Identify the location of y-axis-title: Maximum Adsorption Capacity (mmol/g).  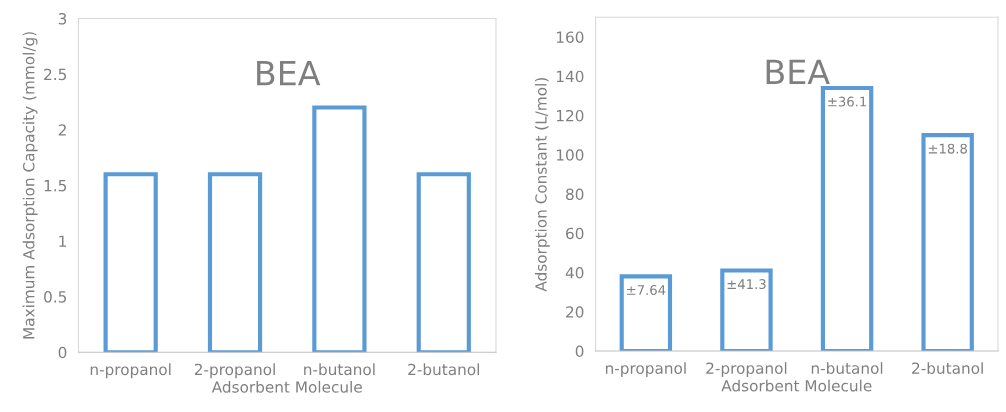
(30, 185).